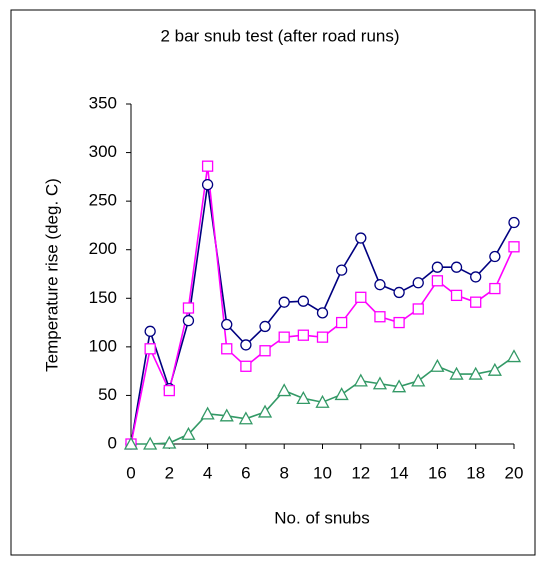 This screenshot has height=562, width=544. I want to click on y-tick-label: 50, so click(107, 394).